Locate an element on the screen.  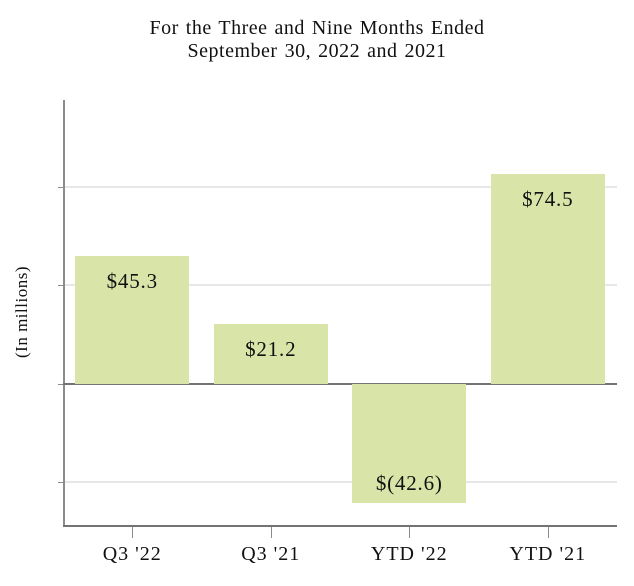
bar-ytd-21: $74.5 is located at coordinates (547, 279).